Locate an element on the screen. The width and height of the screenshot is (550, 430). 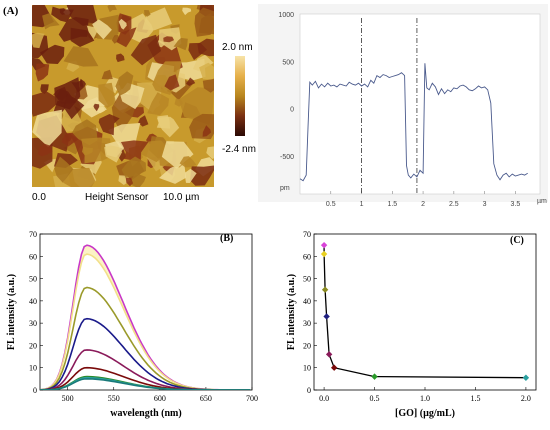
afm-axis-start: 0.0 is located at coordinates (39, 197).